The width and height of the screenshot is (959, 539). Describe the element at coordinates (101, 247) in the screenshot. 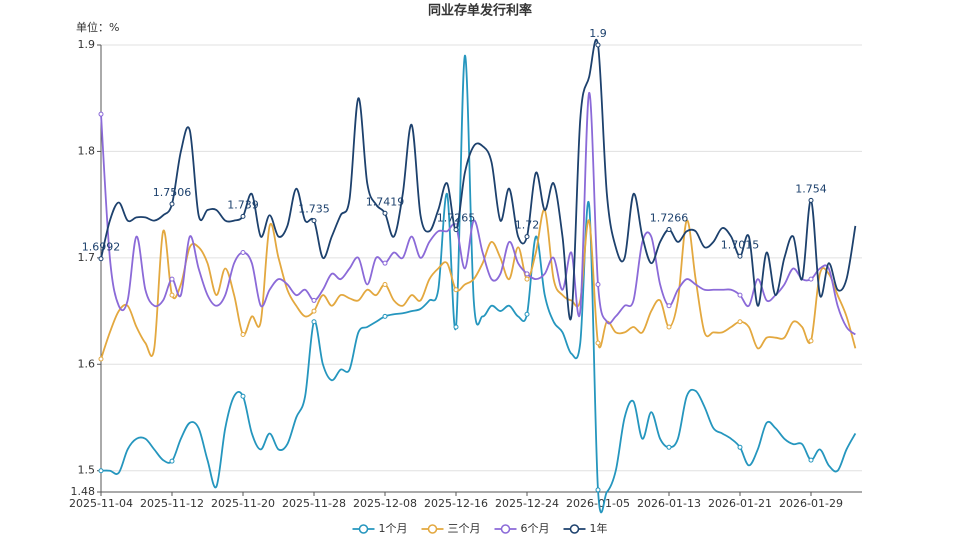

I see `value-label: 1.6992` at that location.